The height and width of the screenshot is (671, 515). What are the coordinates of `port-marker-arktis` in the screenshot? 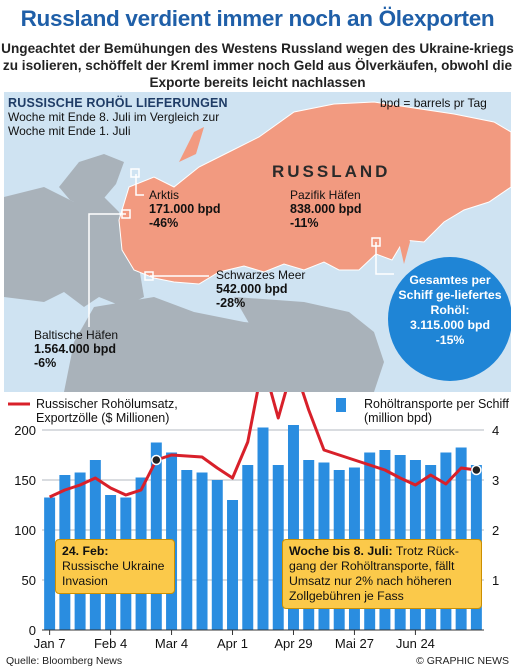 It's located at (135, 173).